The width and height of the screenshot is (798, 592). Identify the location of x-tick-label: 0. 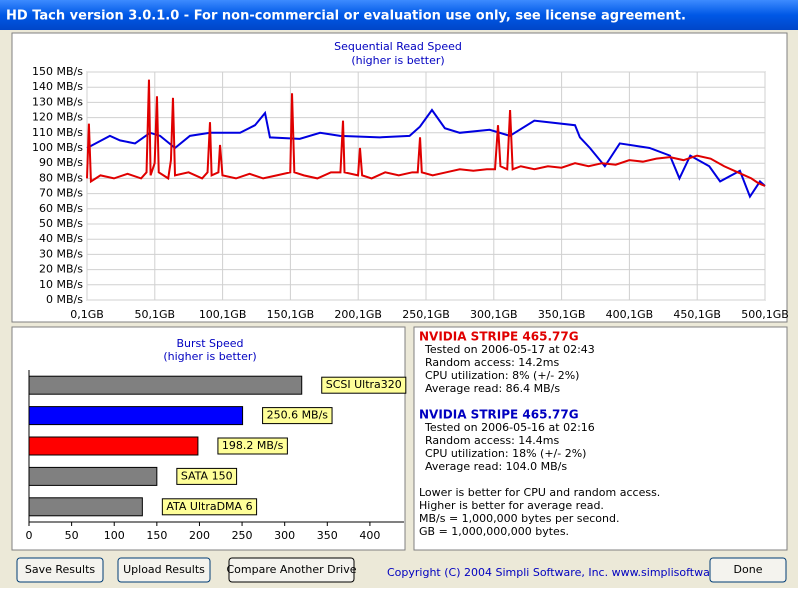
(29, 535).